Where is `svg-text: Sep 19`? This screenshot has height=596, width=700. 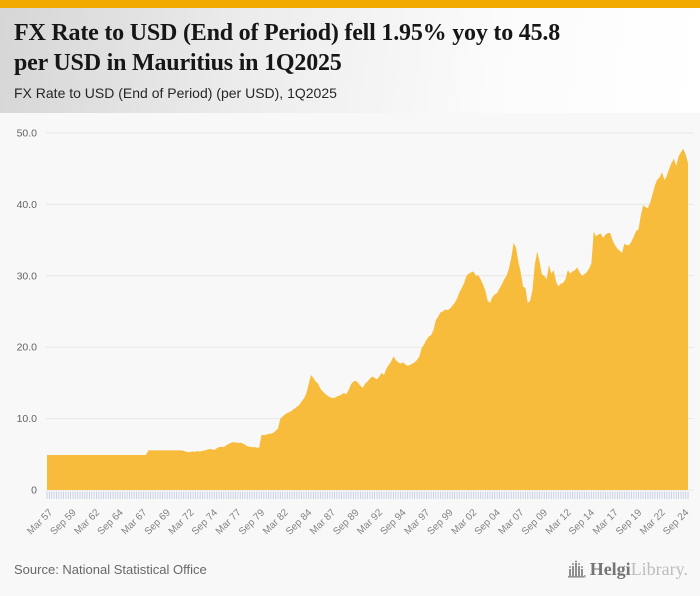
svg-text: Sep 19 is located at coordinates (629, 522).